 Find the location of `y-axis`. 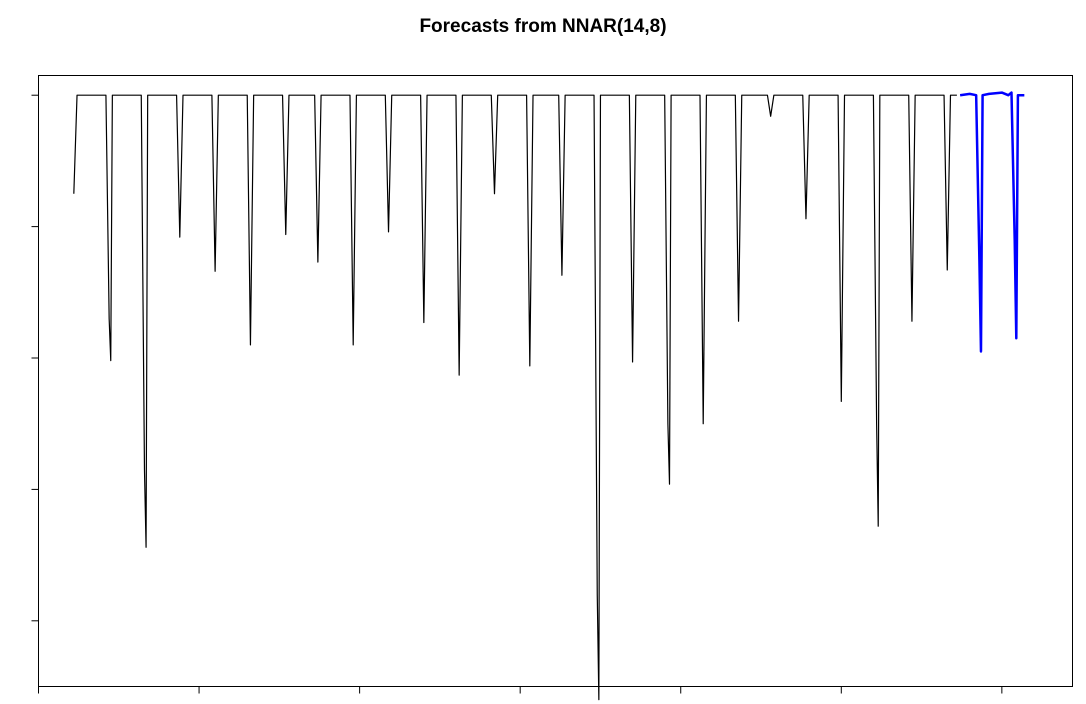

y-axis is located at coordinates (35, 358).